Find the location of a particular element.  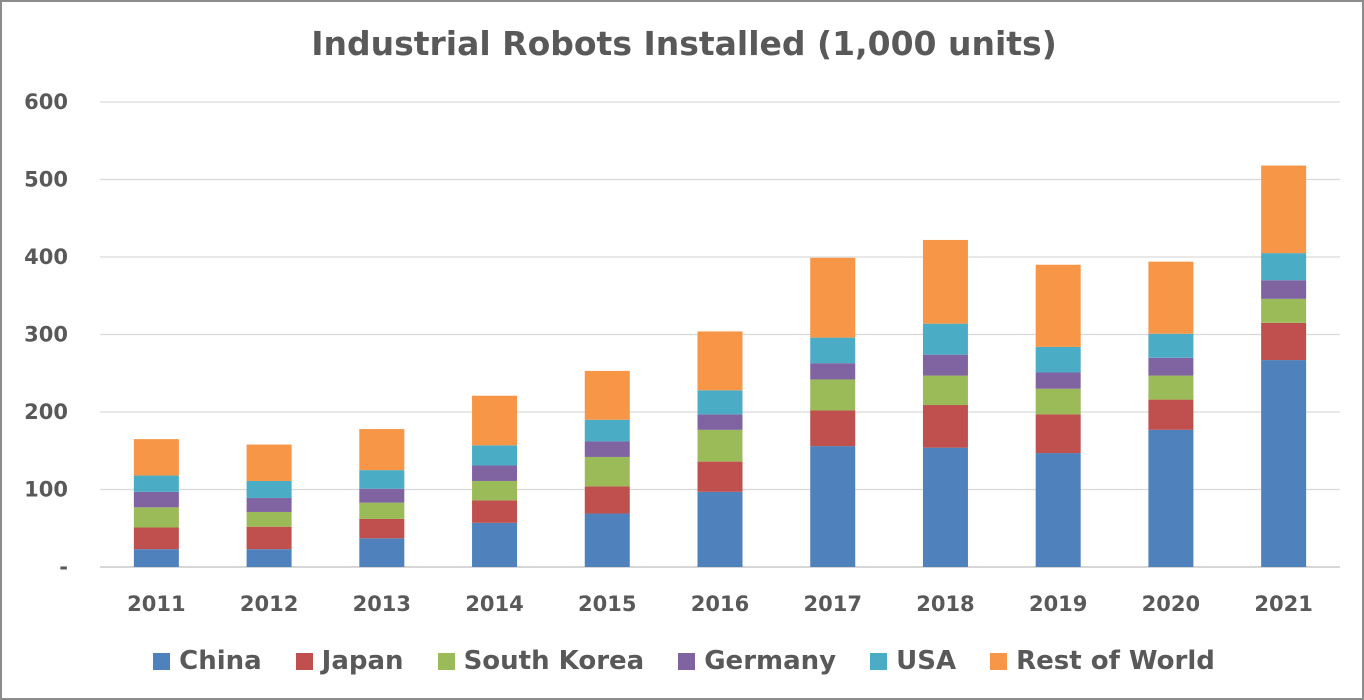

bar-segment-germany-2015 is located at coordinates (607, 449).